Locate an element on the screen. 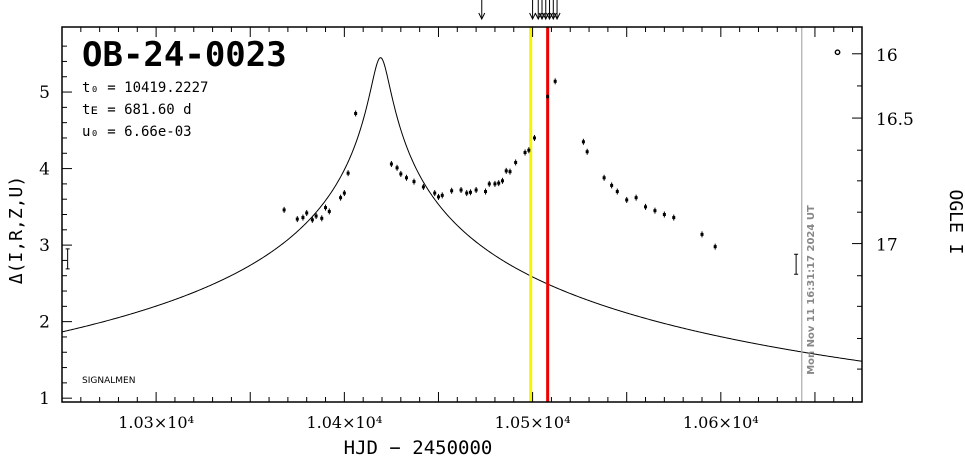 The image size is (965, 459). footer-label: SIGNALMEN is located at coordinates (108, 381).